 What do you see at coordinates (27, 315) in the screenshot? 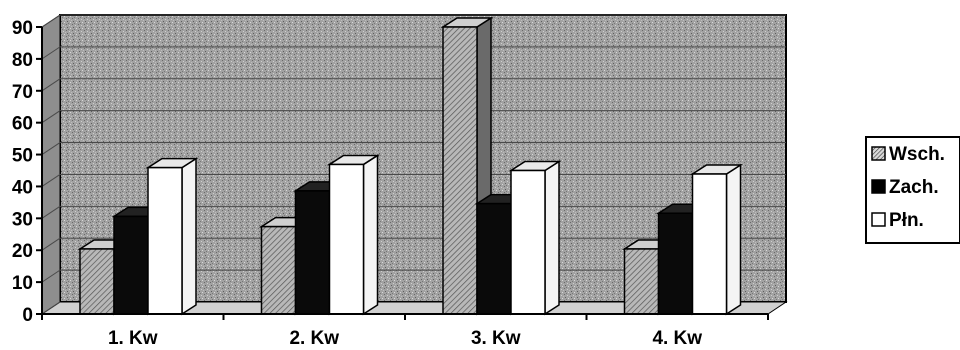
I see `y-tick-label: 0` at bounding box center [27, 315].